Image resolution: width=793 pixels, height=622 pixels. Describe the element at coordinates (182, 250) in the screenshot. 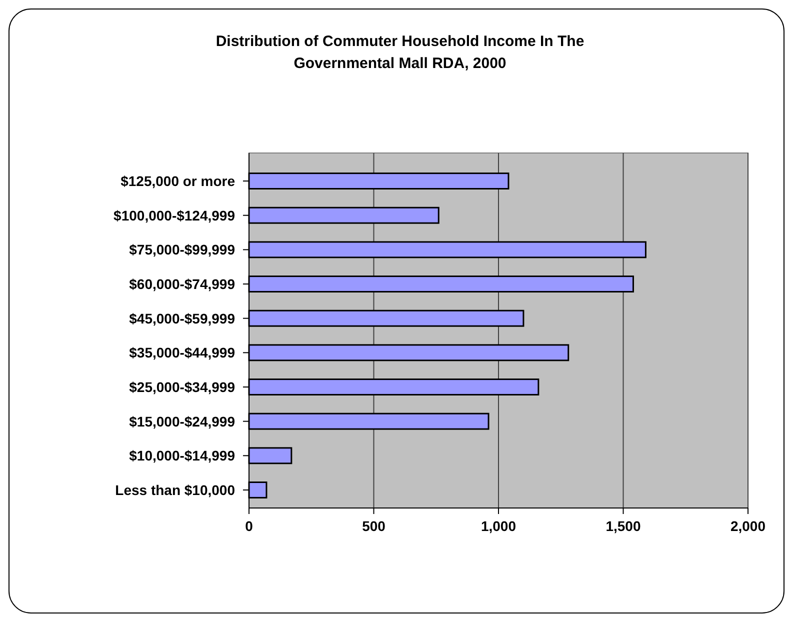

I see `y-tick-label: $75,000-$99,999` at that location.